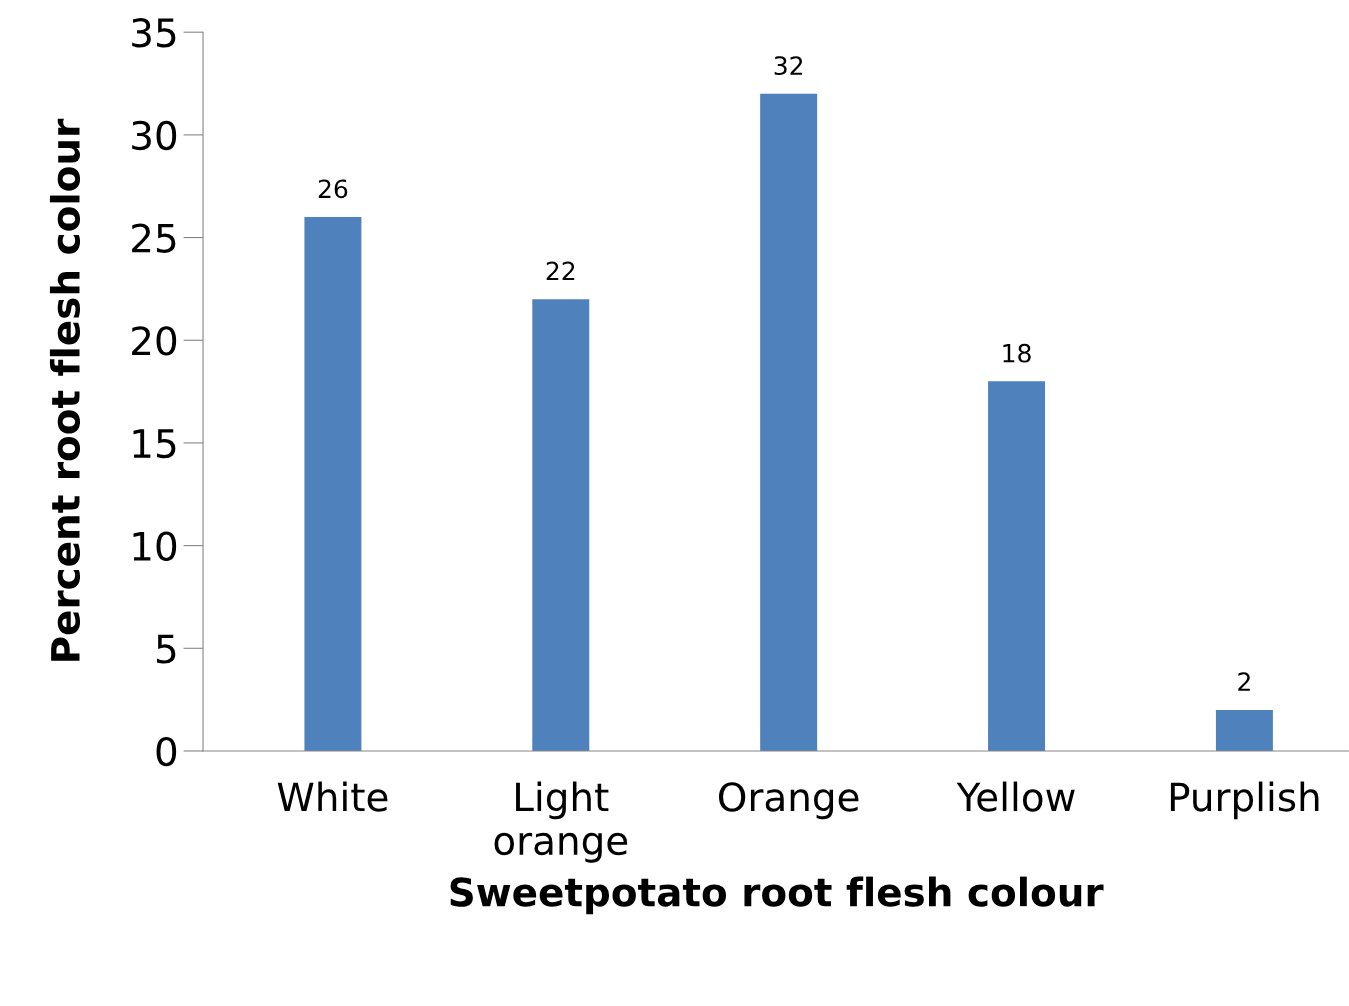 The height and width of the screenshot is (1006, 1349). Describe the element at coordinates (789, 801) in the screenshot. I see `x-tick-label: Orange` at that location.